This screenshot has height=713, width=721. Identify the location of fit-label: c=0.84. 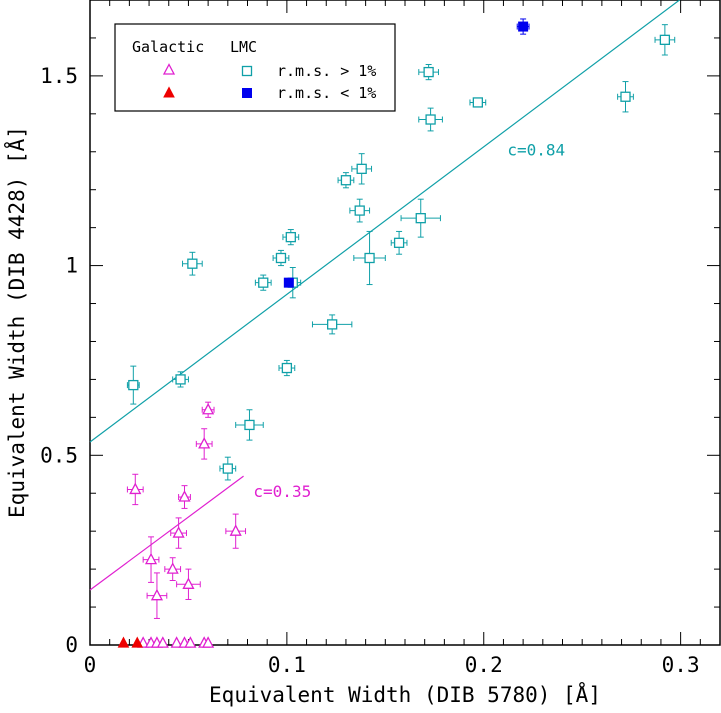
(536, 150).